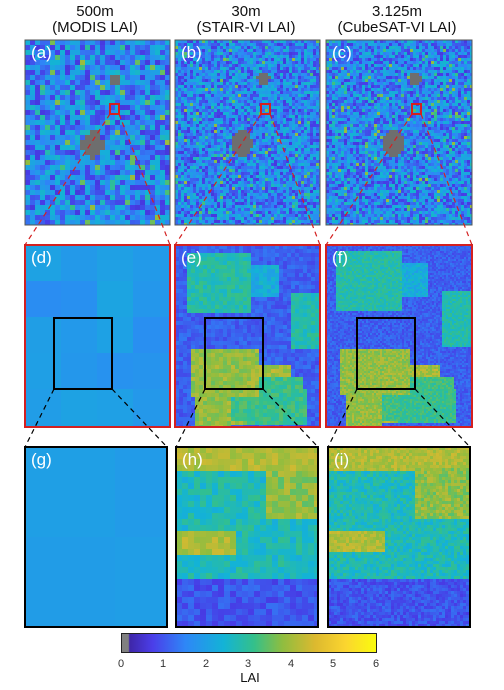  Describe the element at coordinates (333, 664) in the screenshot. I see `colorbar-tick: 5` at that location.